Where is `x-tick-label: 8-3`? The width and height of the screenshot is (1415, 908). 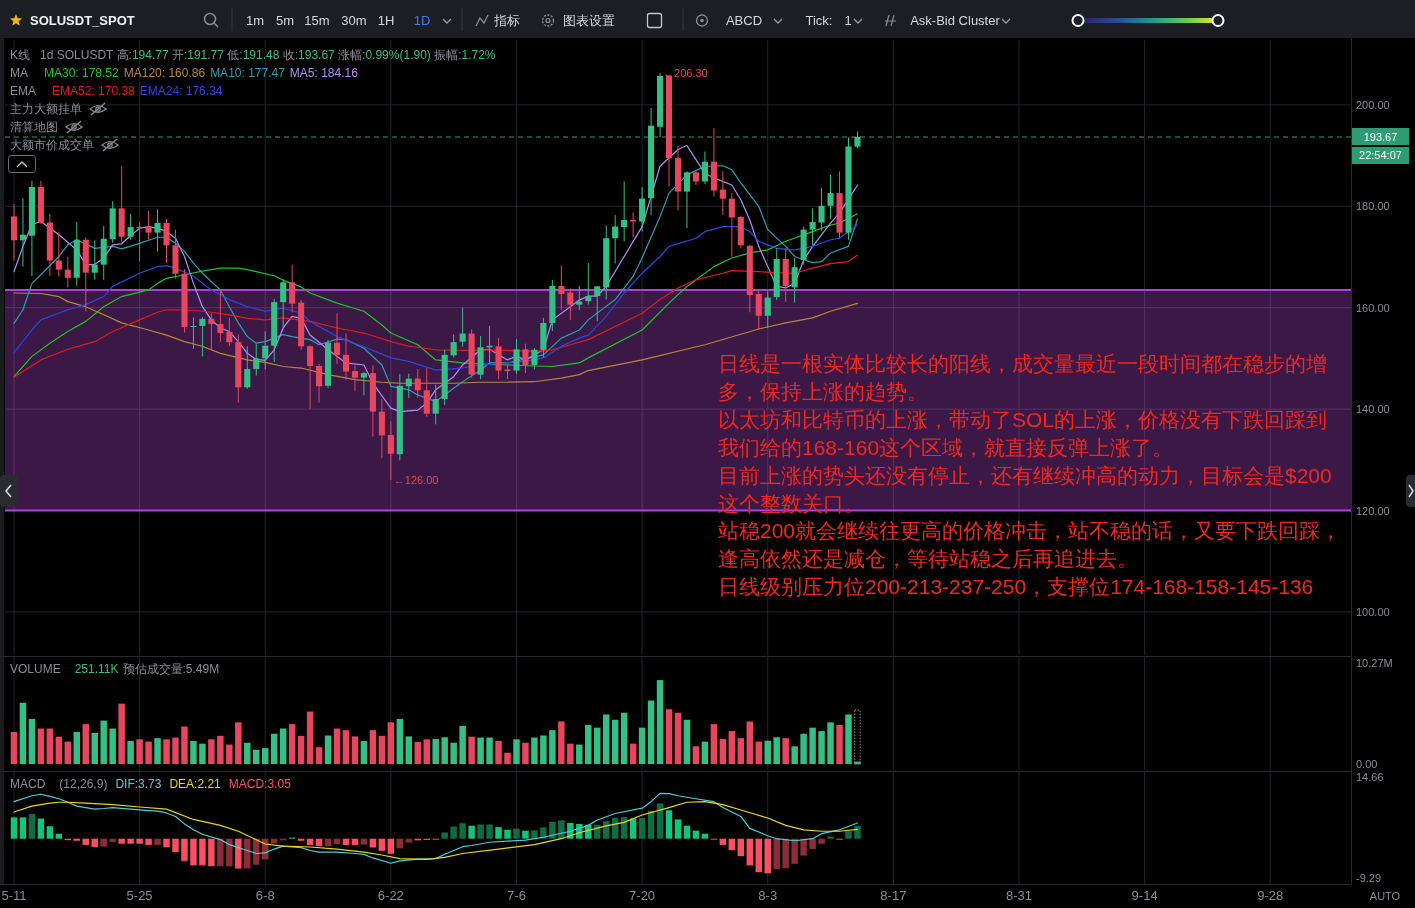 x-tick-label: 8-3 is located at coordinates (768, 895).